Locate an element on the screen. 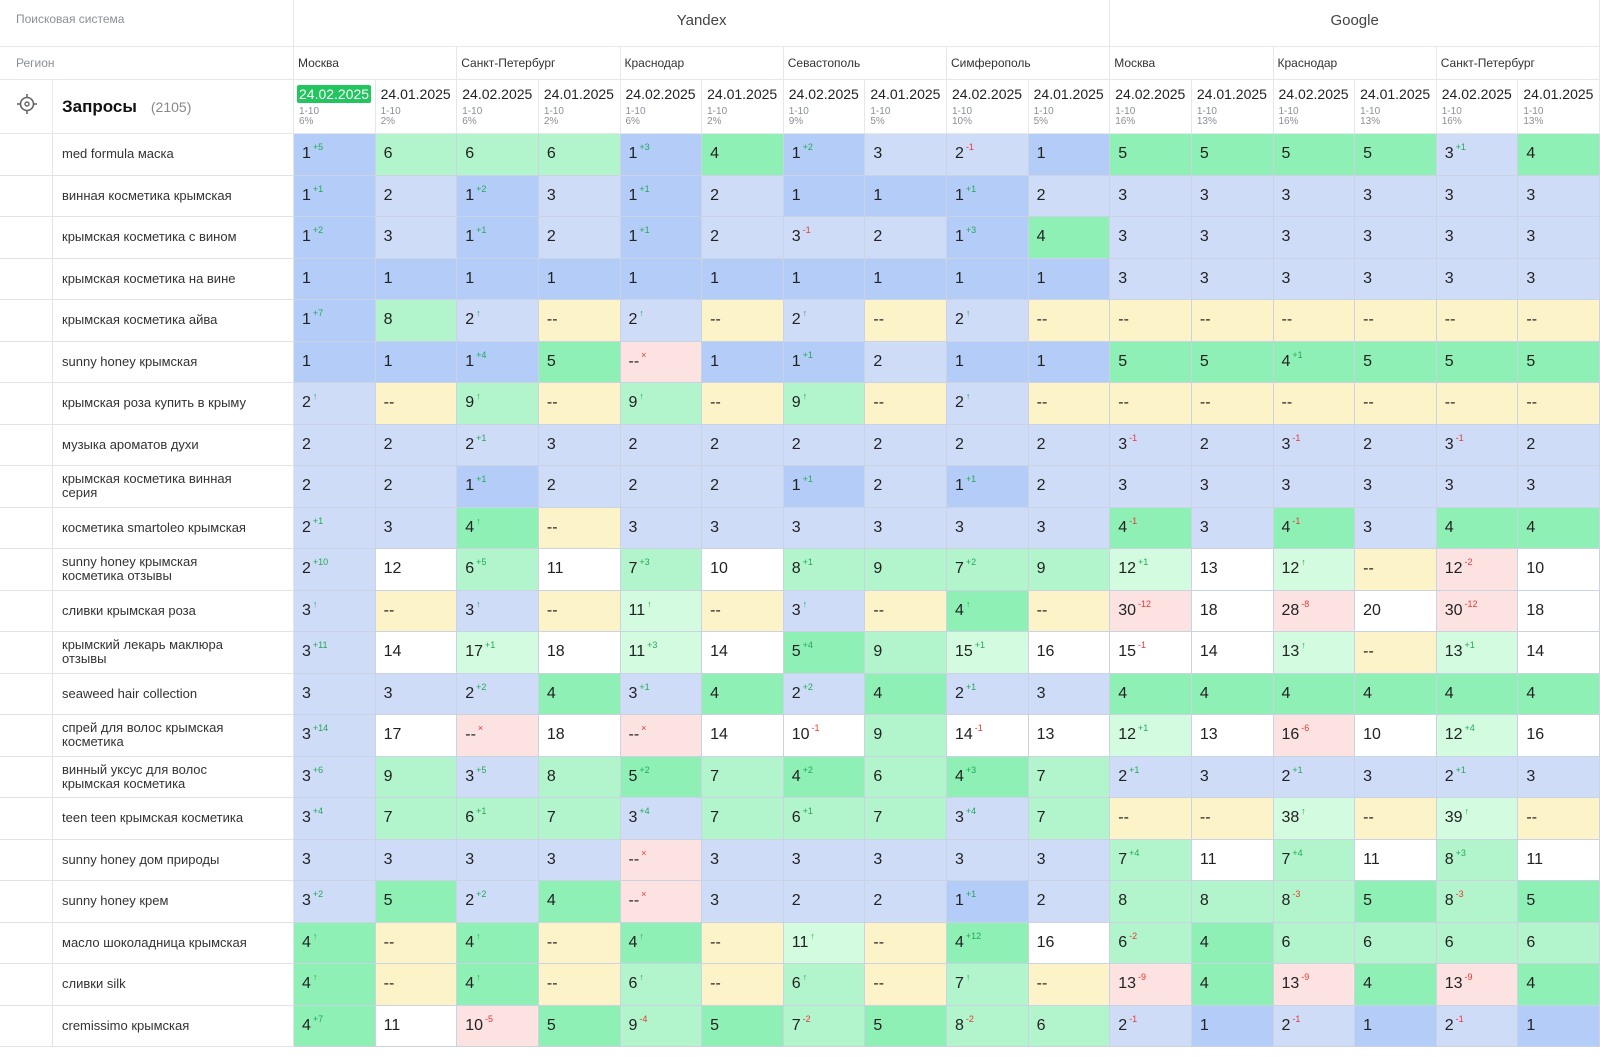  rank-cell: 11 +3 is located at coordinates (661, 653).